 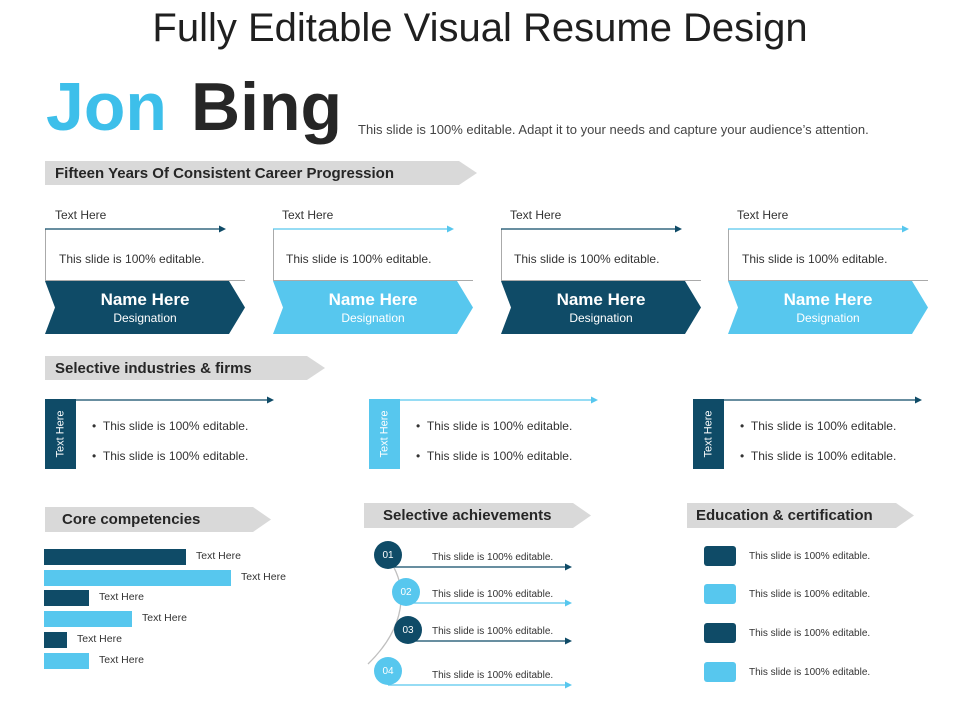 I want to click on achievement-number-badge: 03, so click(x=408, y=630).